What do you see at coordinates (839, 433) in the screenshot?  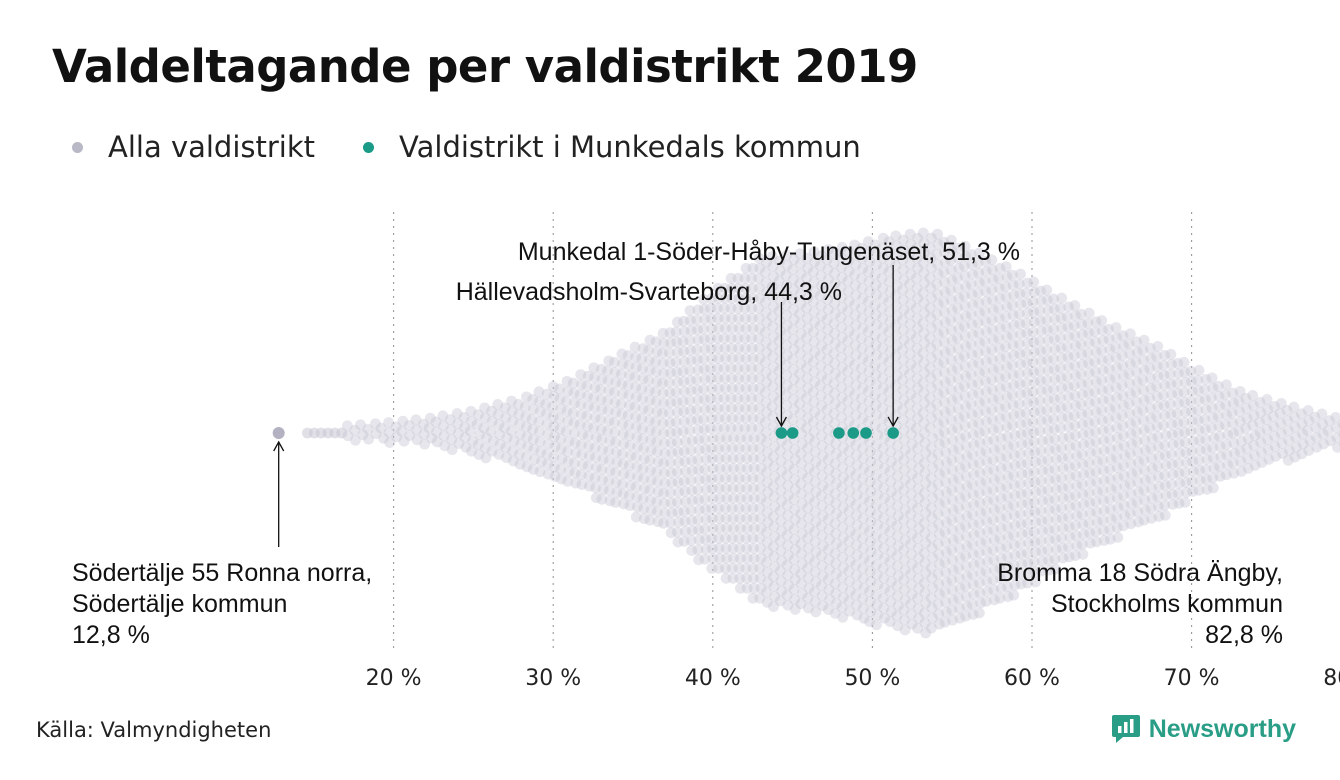 I see `munkedal-point` at bounding box center [839, 433].